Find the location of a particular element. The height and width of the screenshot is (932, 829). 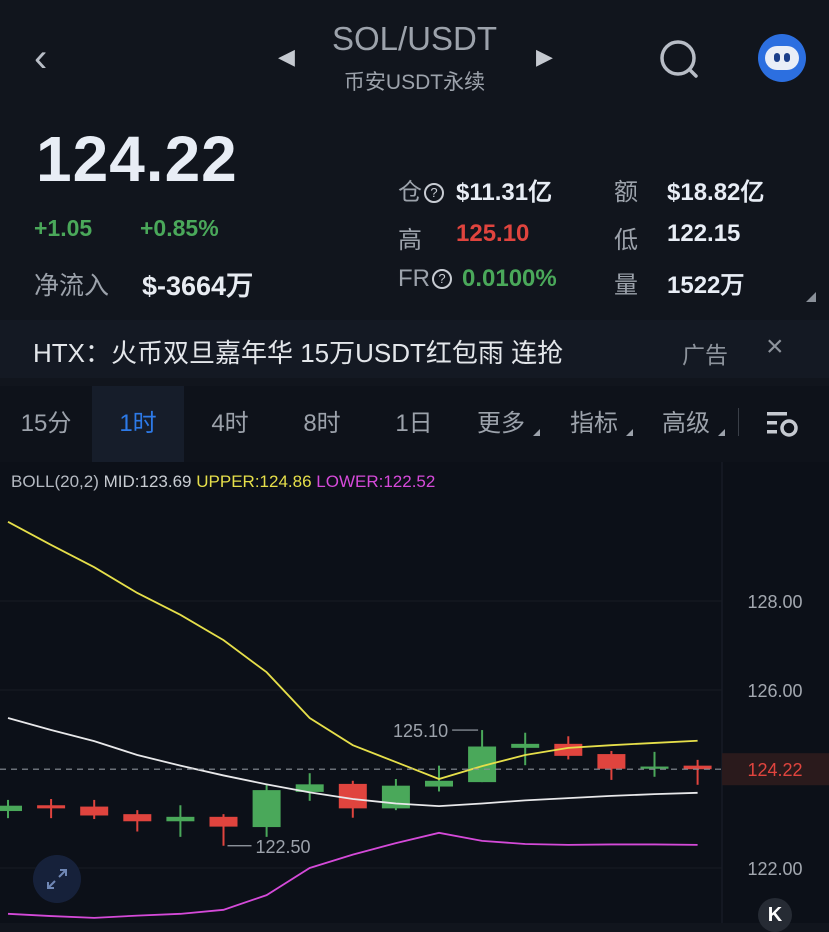

ad-banner is located at coordinates (414, 349).